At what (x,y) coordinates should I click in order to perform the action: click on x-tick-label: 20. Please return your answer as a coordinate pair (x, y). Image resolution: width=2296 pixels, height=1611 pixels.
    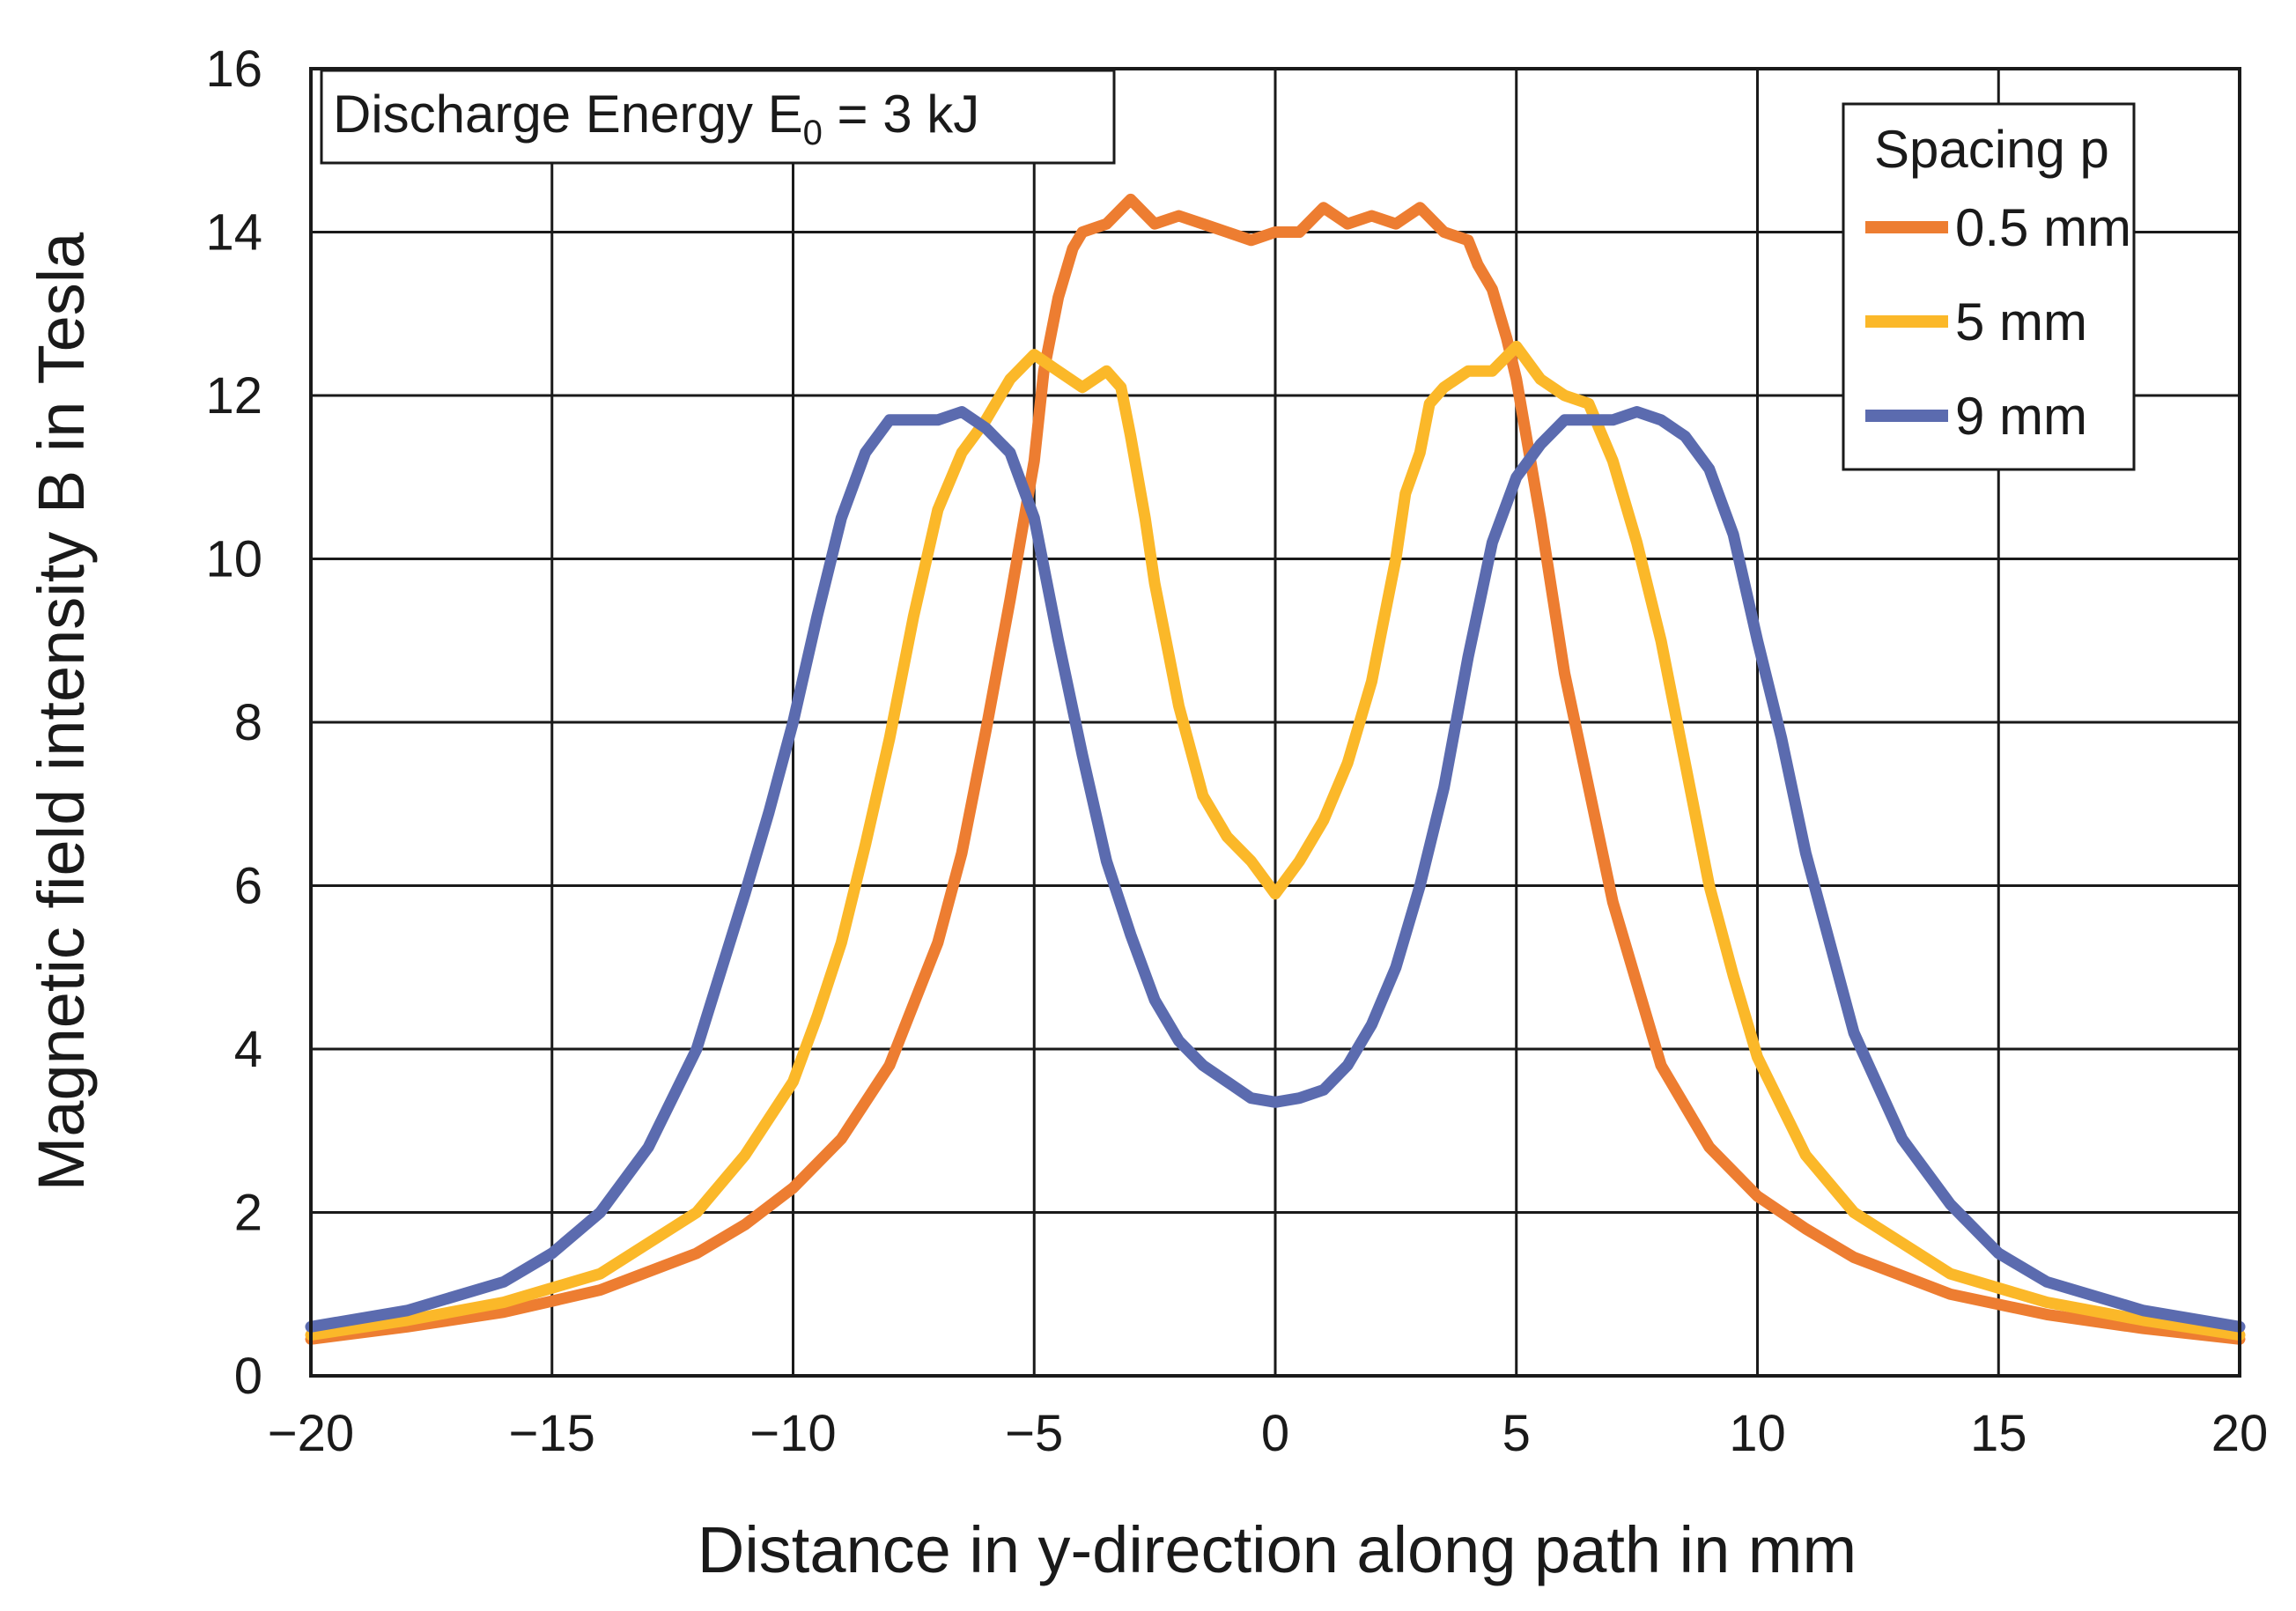
    Looking at the image, I should click on (2240, 1433).